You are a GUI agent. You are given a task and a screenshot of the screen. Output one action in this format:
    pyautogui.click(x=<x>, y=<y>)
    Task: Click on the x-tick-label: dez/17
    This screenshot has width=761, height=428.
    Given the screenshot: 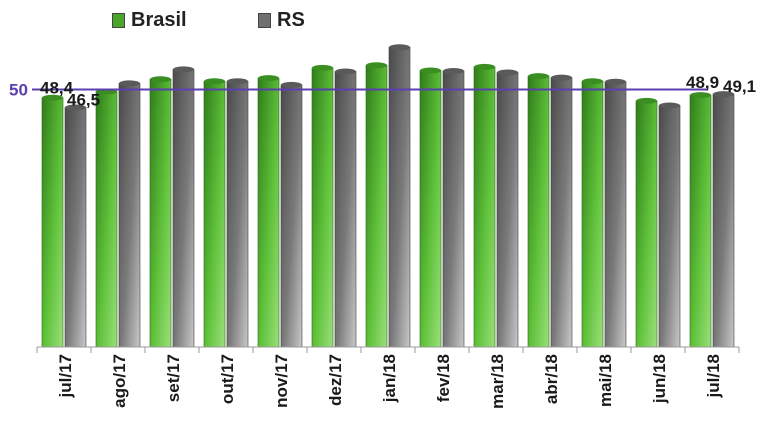 What is the action you would take?
    pyautogui.click(x=335, y=380)
    